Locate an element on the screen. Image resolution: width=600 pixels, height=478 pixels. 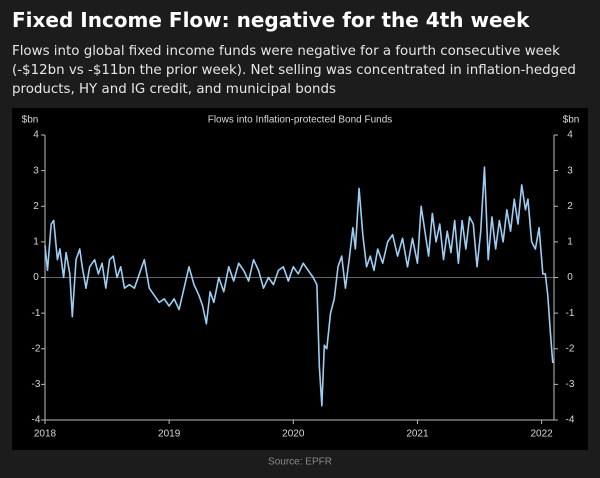
y-tick-label: -3 is located at coordinates (36, 384).